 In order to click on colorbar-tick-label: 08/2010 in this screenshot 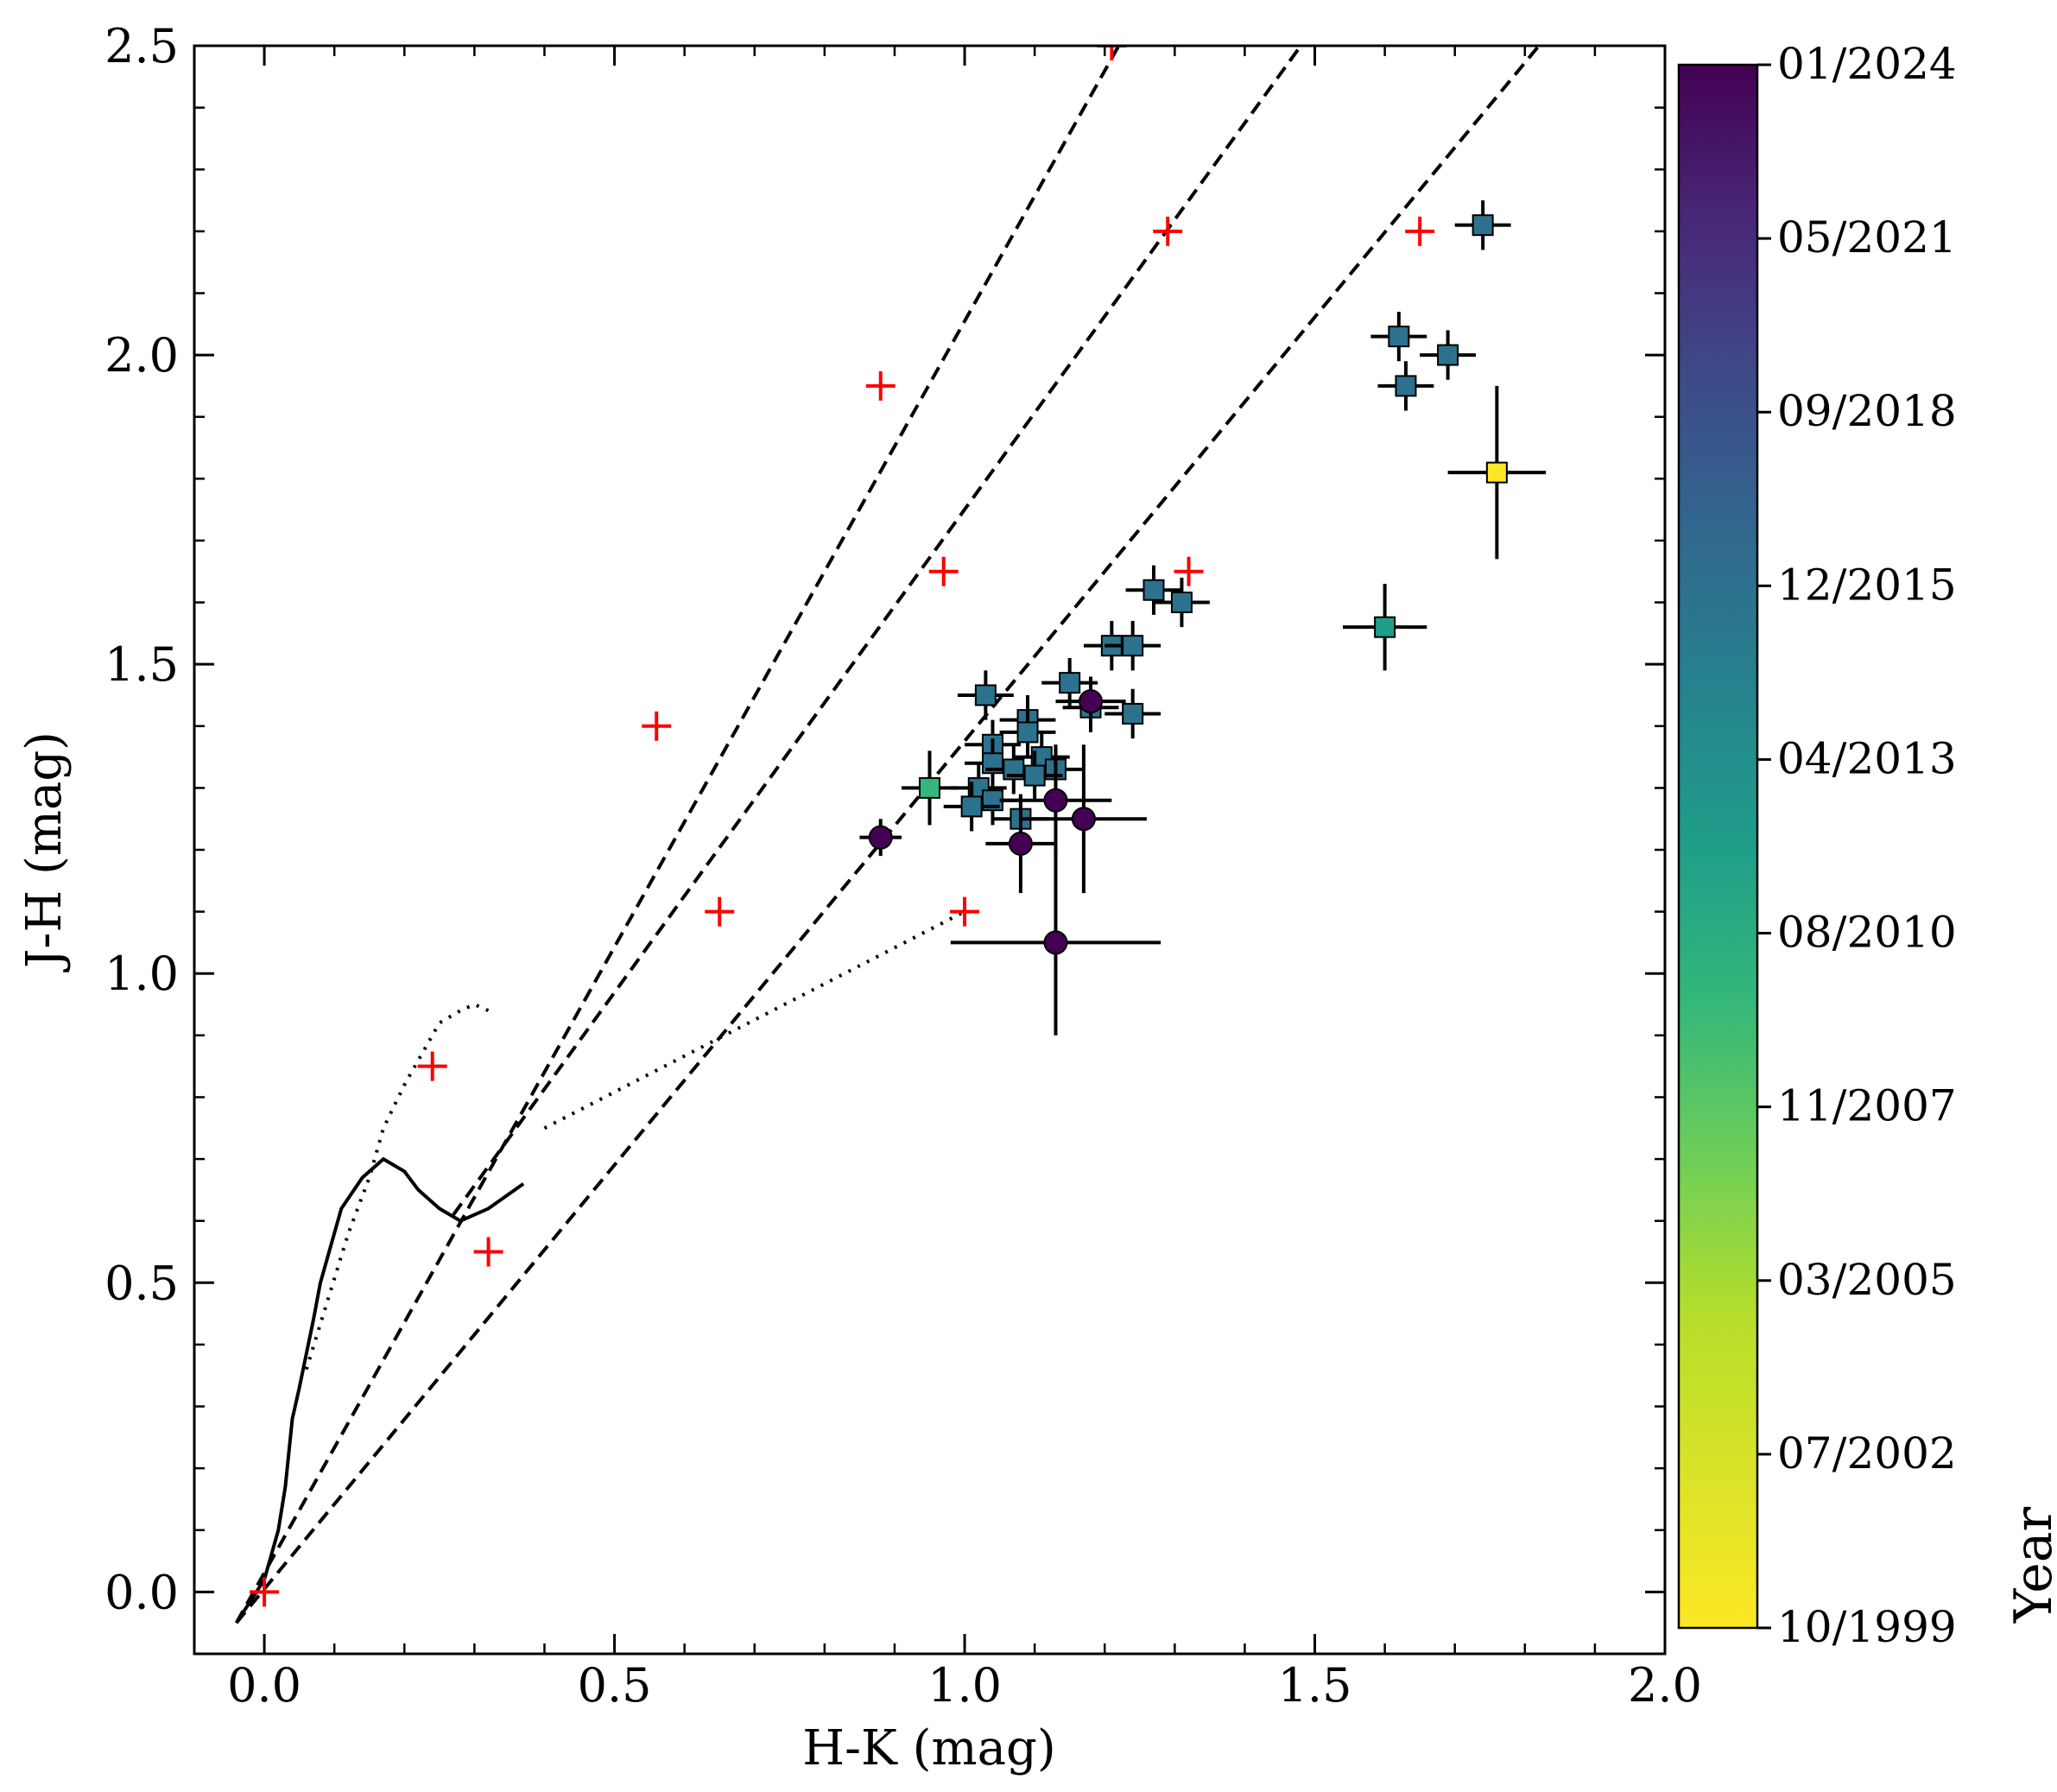, I will do `click(1867, 933)`.